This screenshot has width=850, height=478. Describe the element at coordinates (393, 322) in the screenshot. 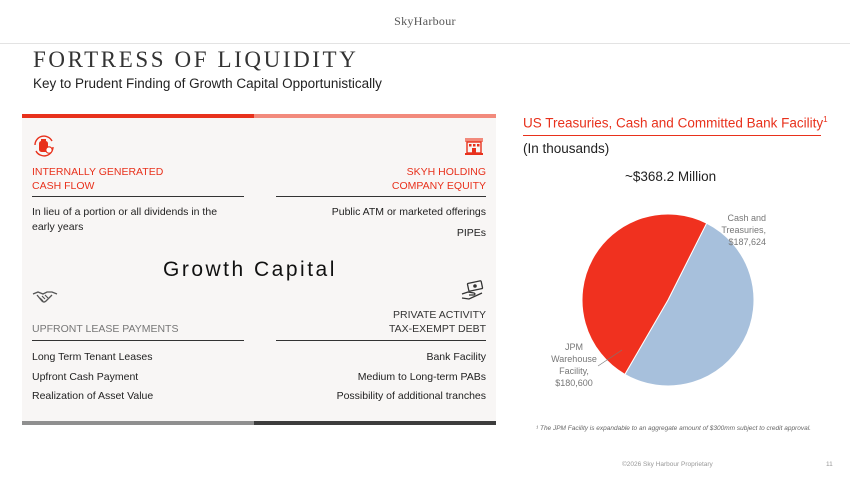

I see `q4-heading: PRIVATE ACTIVITY TAX-EXEMPT DEBT` at that location.